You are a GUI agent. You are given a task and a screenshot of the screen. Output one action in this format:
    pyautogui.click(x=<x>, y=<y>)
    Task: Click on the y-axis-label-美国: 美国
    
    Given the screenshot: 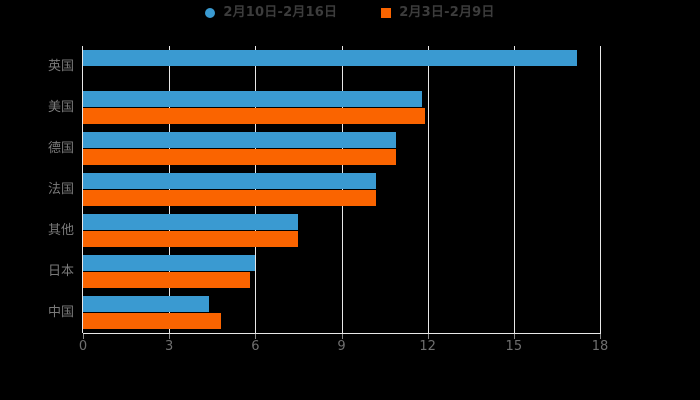 What is the action you would take?
    pyautogui.click(x=60, y=107)
    